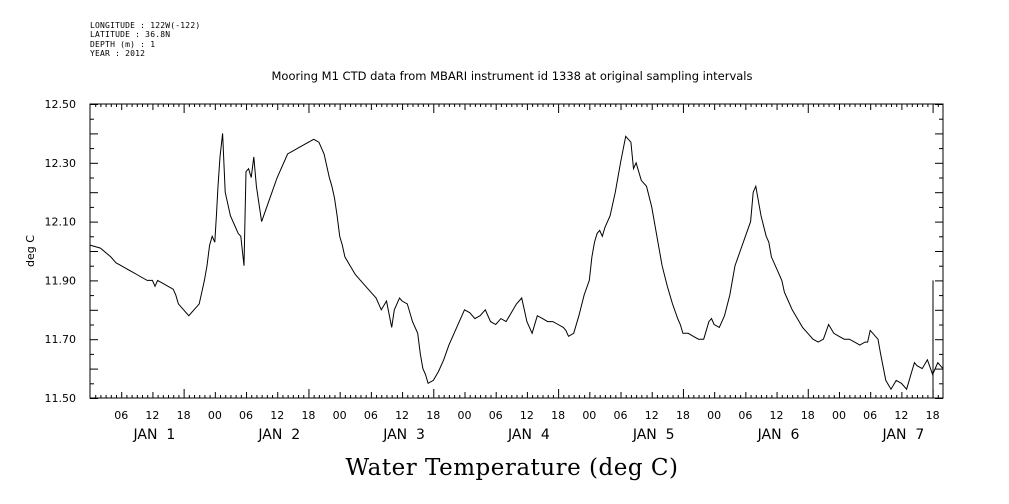 This screenshot has height=504, width=1009. I want to click on depth-text: DEPTH (m) : 1, so click(123, 44).